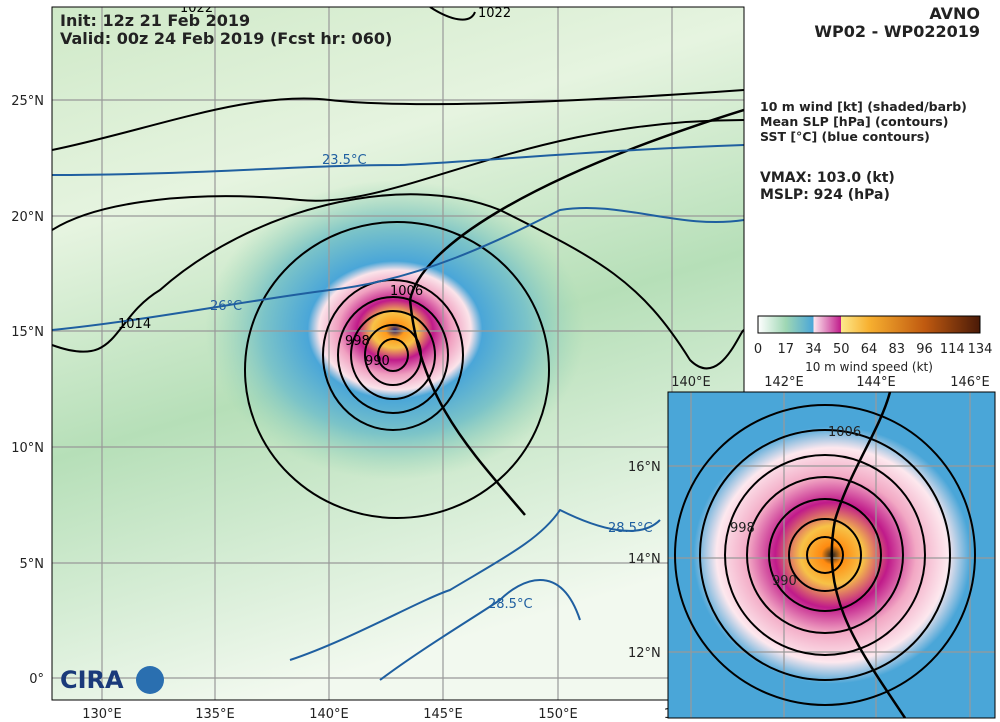  Describe the element at coordinates (854, 121) in the screenshot. I see `legend-line: Mean SLP [hPa] (contours)` at that location.